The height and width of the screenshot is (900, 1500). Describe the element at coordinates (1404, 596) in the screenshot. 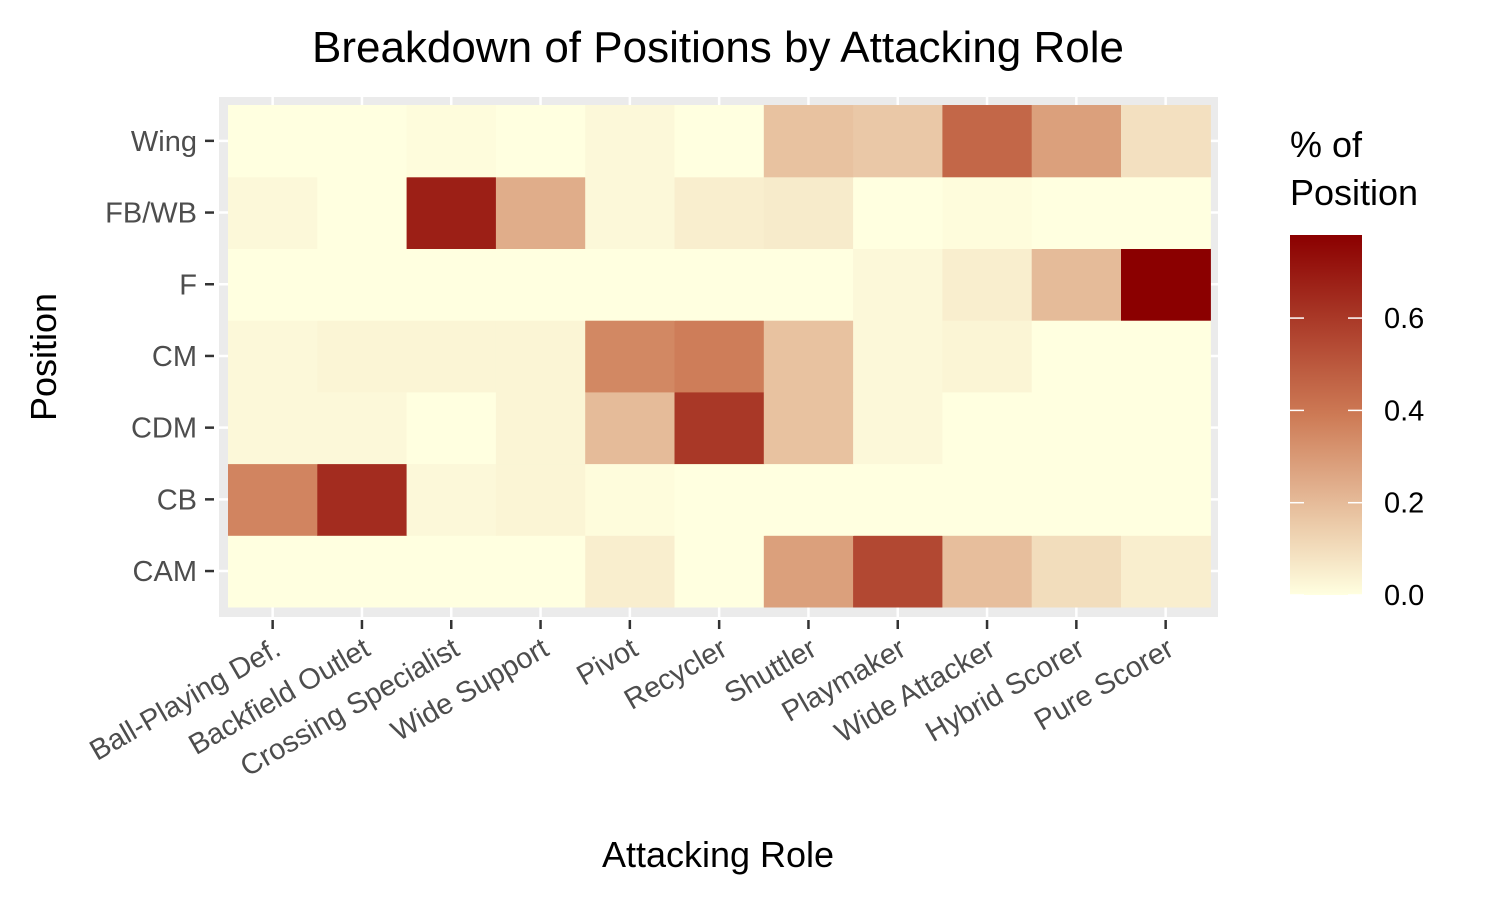

I see `legend-tick-label: 0.0` at that location.